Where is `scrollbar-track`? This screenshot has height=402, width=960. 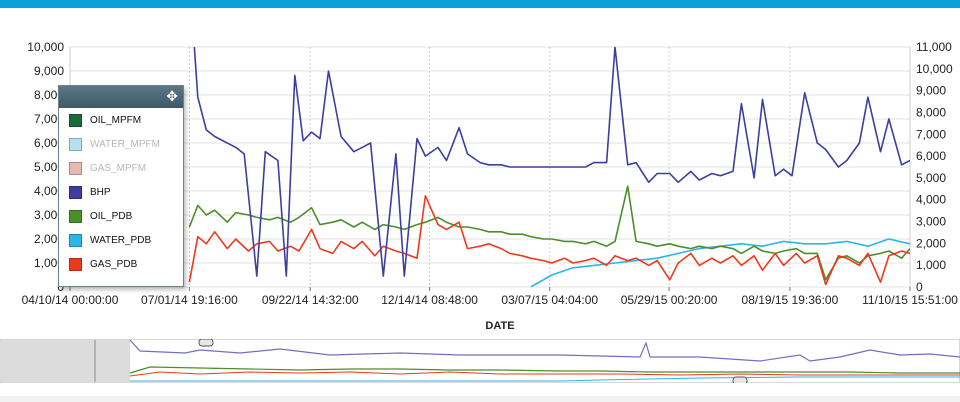 scrollbar-track is located at coordinates (480, 399).